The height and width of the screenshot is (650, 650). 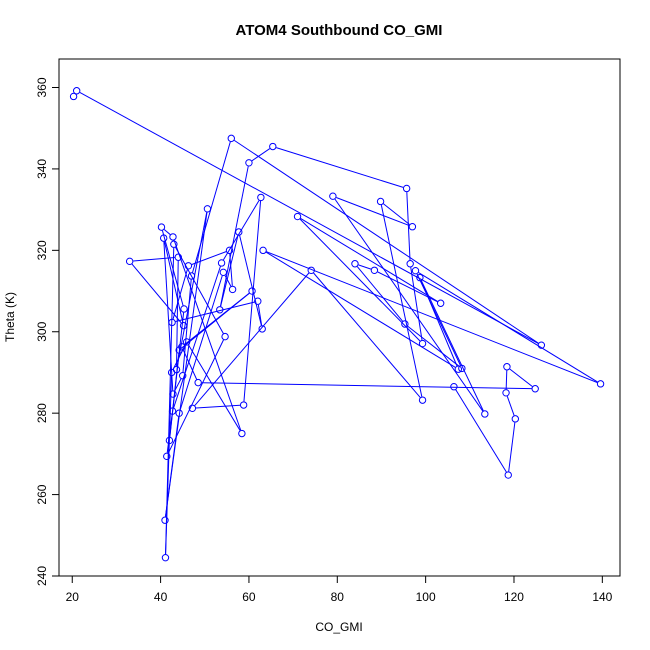 I want to click on y-tick-label: 260, so click(x=42, y=494).